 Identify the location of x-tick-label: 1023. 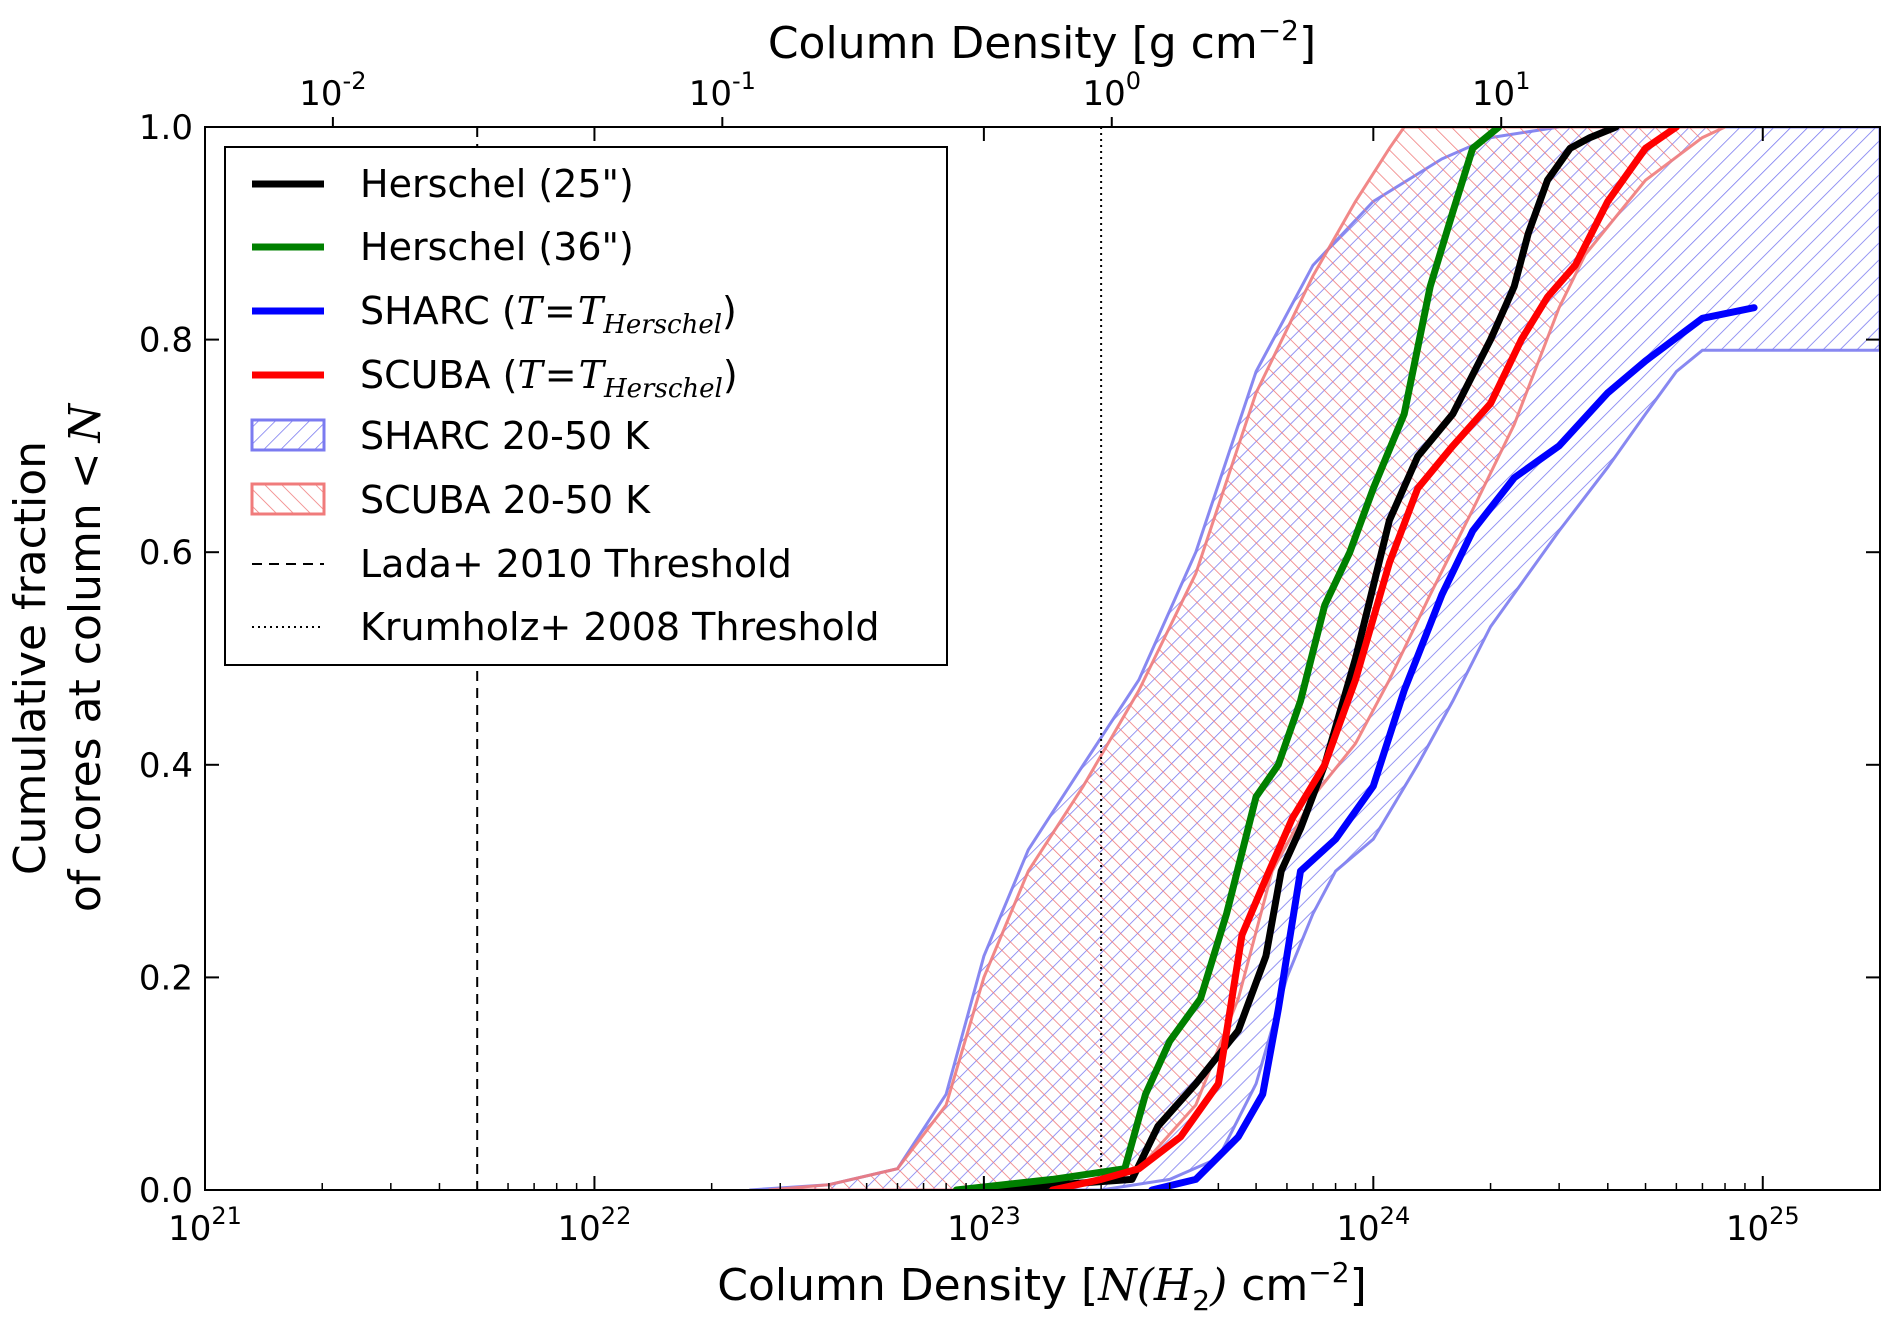
(984, 1225).